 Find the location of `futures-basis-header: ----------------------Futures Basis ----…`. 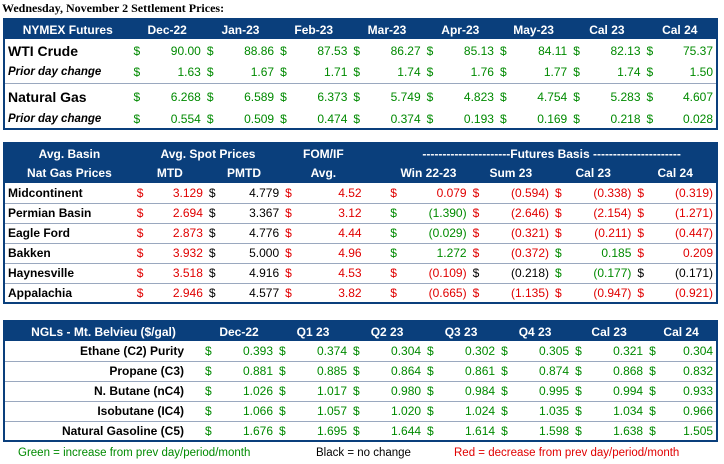

futures-basis-header: ----------------------Futures Basis ----… is located at coordinates (552, 153).